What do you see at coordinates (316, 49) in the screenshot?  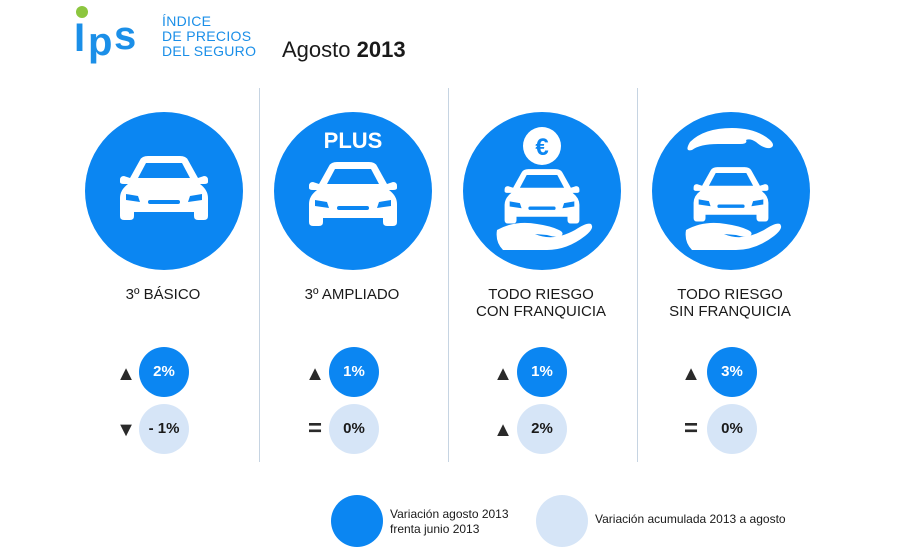 I see `period-month: Agosto` at bounding box center [316, 49].